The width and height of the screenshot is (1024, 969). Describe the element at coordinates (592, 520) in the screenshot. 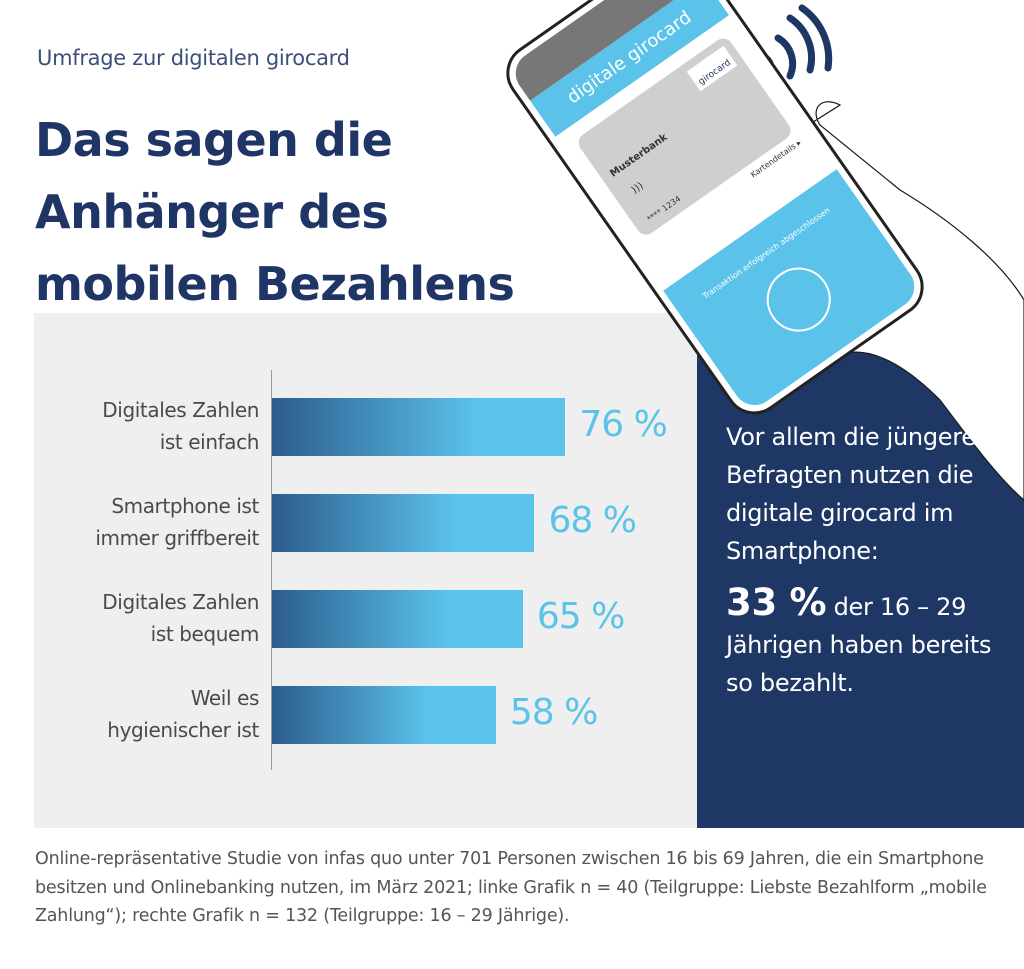

I see `value-label: 68 %` at that location.